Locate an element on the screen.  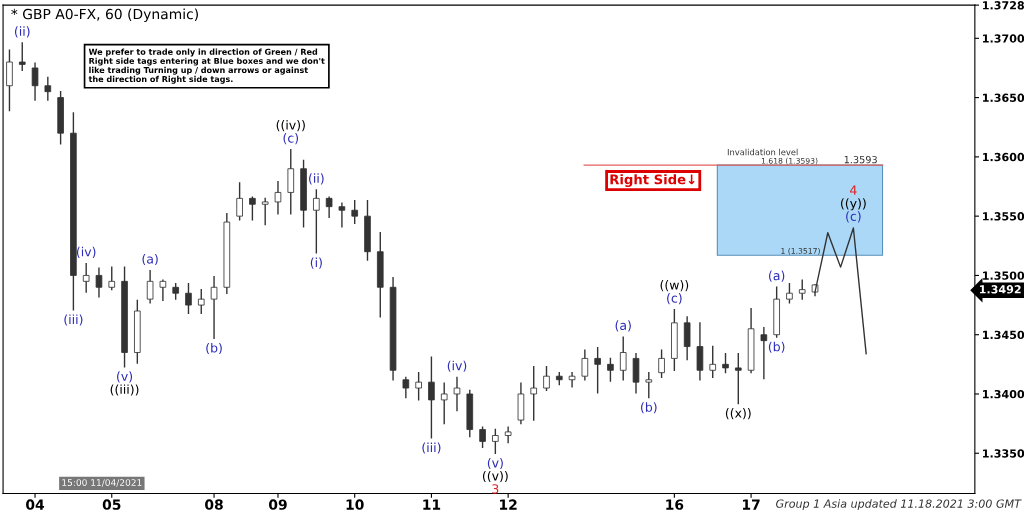
ref-line-label: 1.3593 is located at coordinates (860, 159).